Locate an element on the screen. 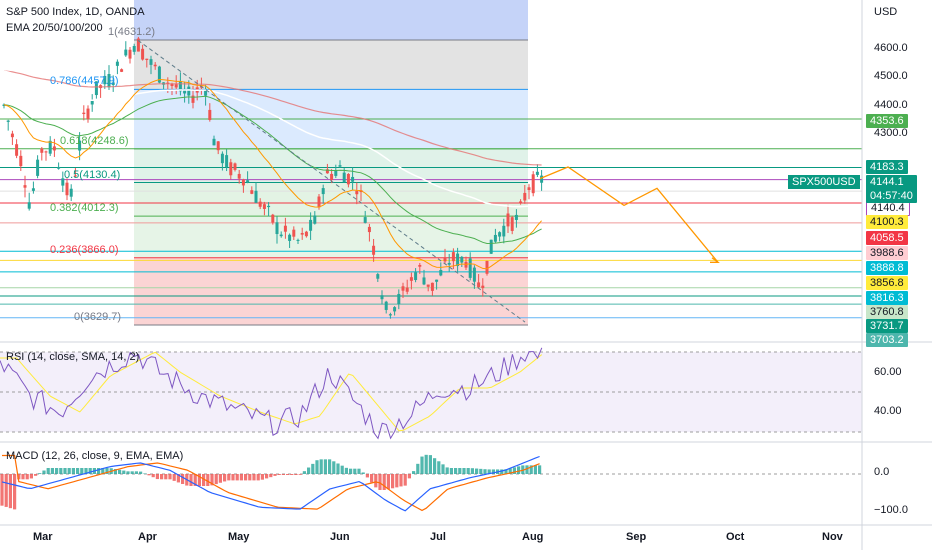 The height and width of the screenshot is (550, 932). ema-indicator-label: EMA 20/50/100/200 is located at coordinates (54, 28).